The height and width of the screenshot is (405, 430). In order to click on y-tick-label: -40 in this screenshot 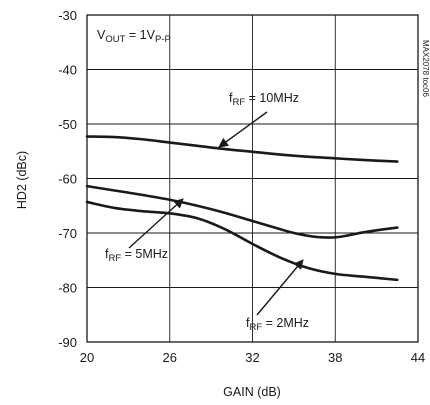, I will do `click(67, 70)`.